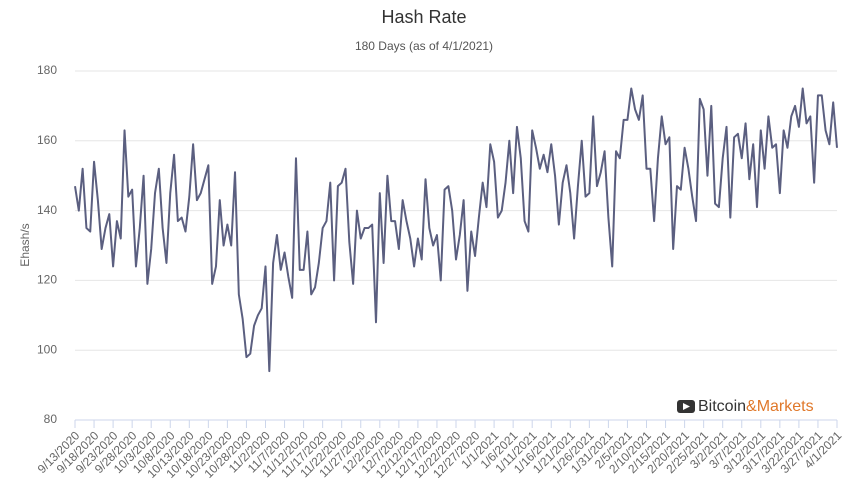  What do you see at coordinates (47, 210) in the screenshot?
I see `y-tick-label: 140` at bounding box center [47, 210].